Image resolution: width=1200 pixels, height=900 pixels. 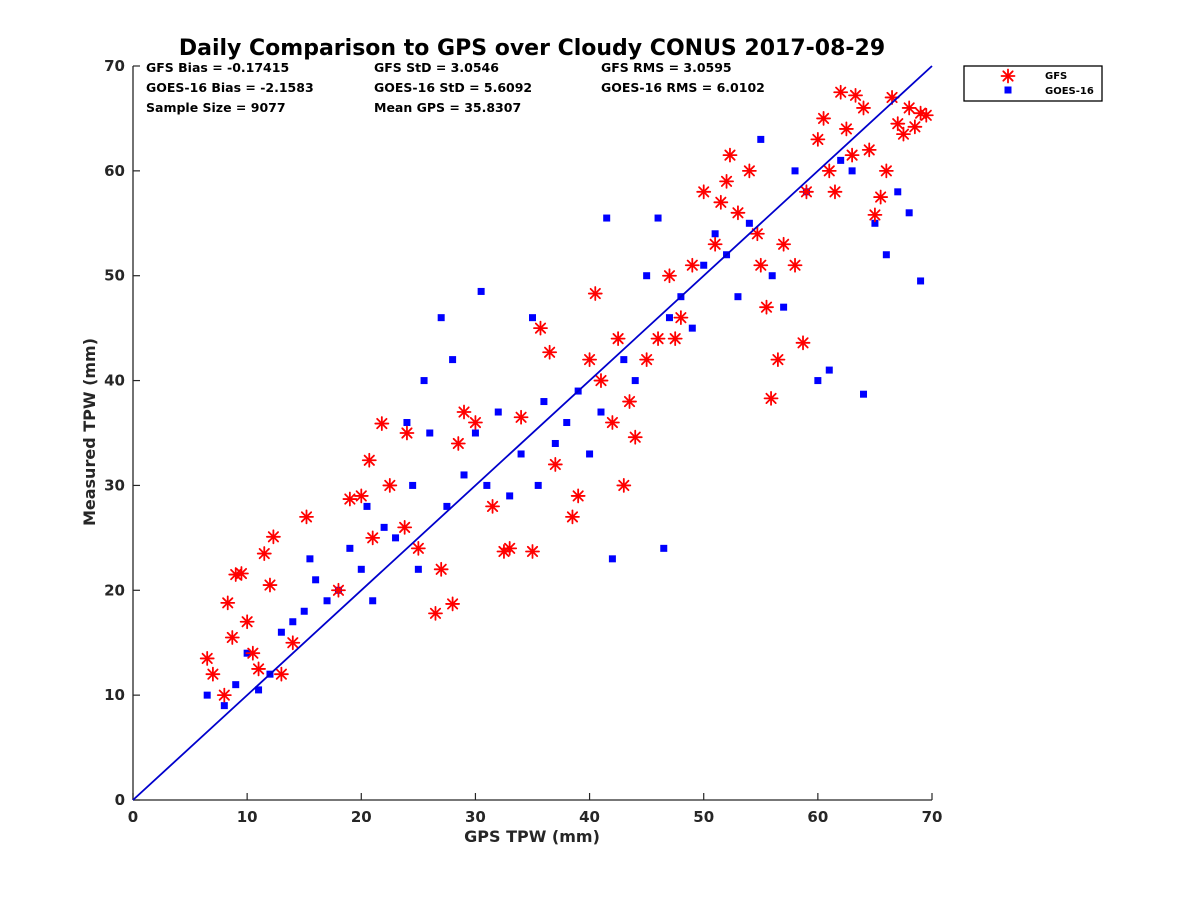 What do you see at coordinates (114, 485) in the screenshot?
I see `y-tick-label: 30` at bounding box center [114, 485].